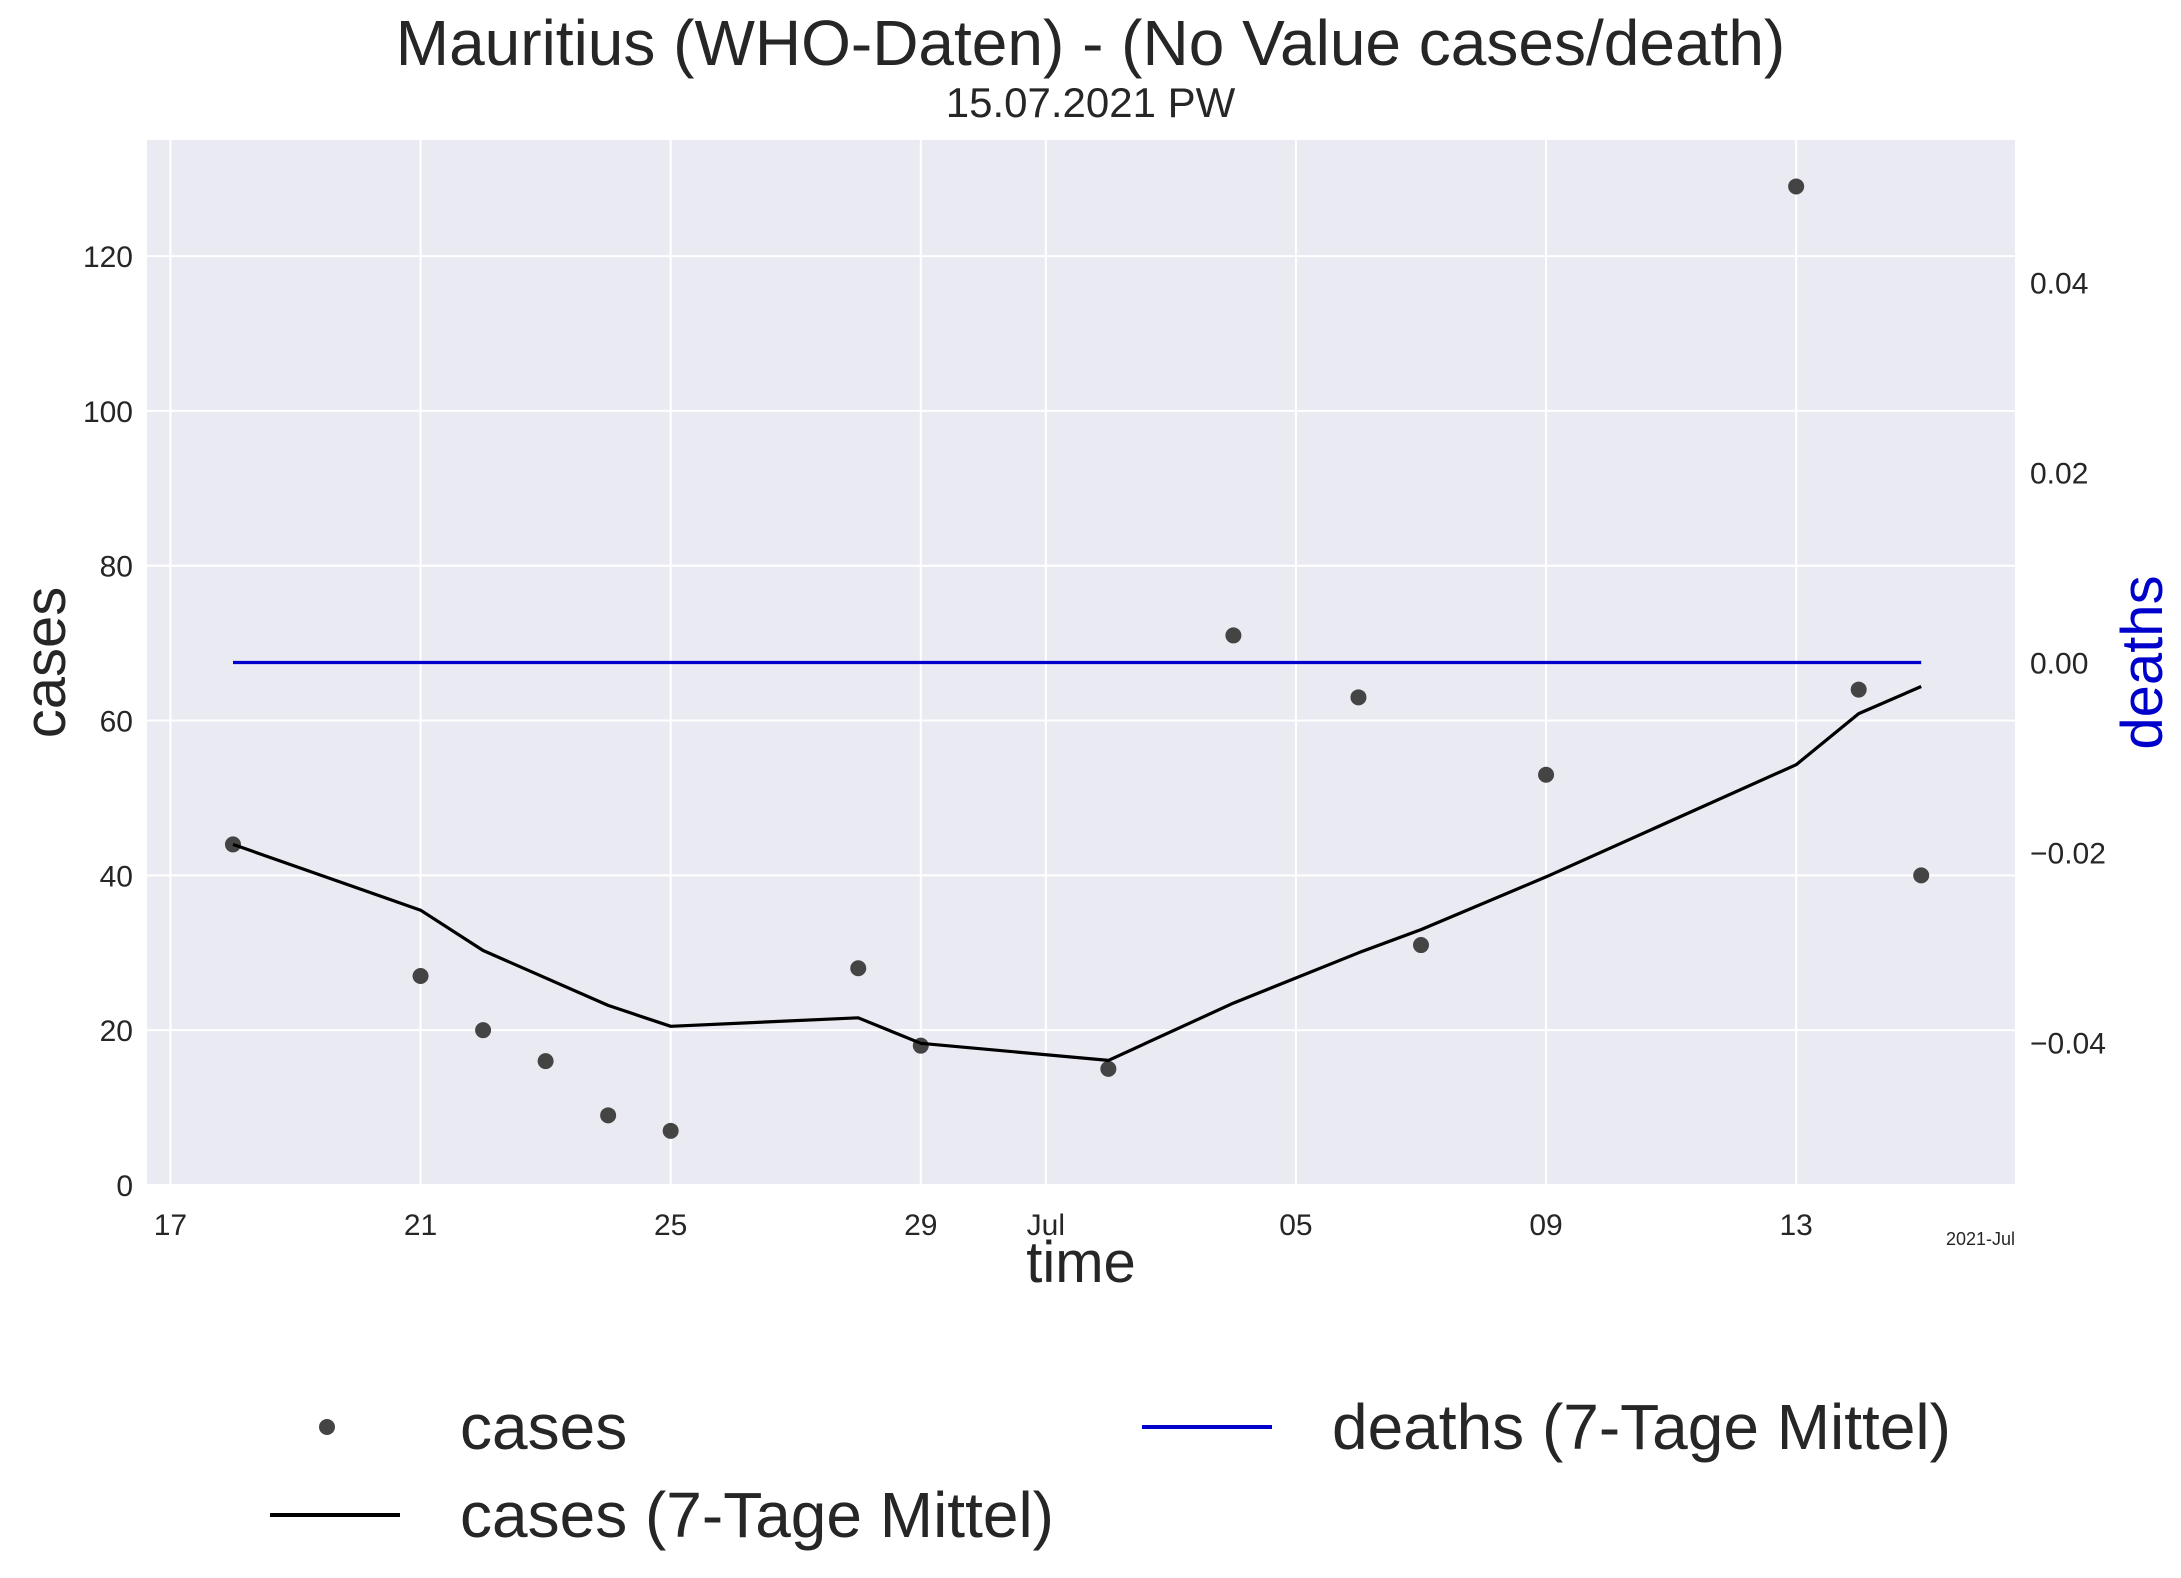 This screenshot has width=2181, height=1578. Describe the element at coordinates (757, 1515) in the screenshot. I see `legend-label-cases-avg: cases (7-Tage Mittel)` at that location.